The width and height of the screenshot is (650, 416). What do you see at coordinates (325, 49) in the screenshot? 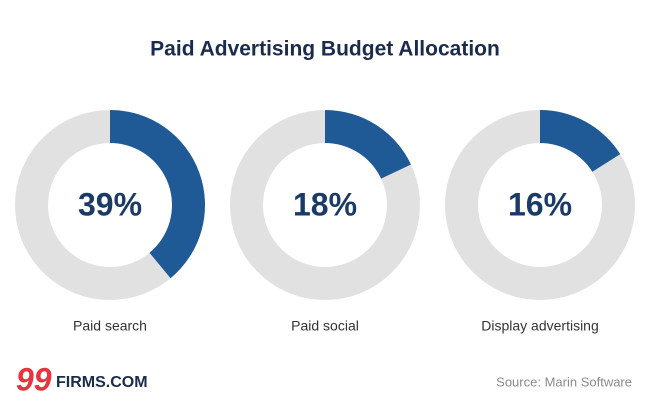
I see `chart-title: Paid Advertising Budget Allocation` at bounding box center [325, 49].